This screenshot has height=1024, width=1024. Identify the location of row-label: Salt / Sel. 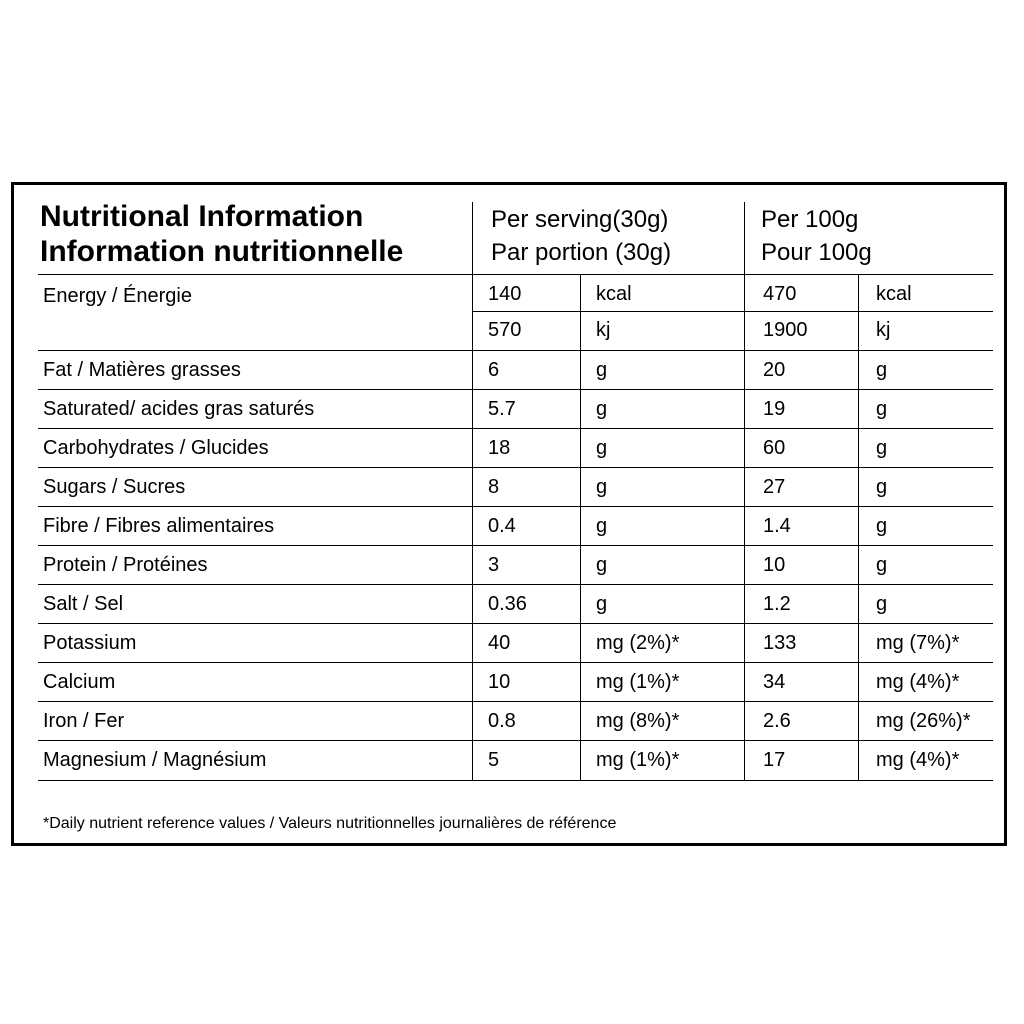
(83, 604).